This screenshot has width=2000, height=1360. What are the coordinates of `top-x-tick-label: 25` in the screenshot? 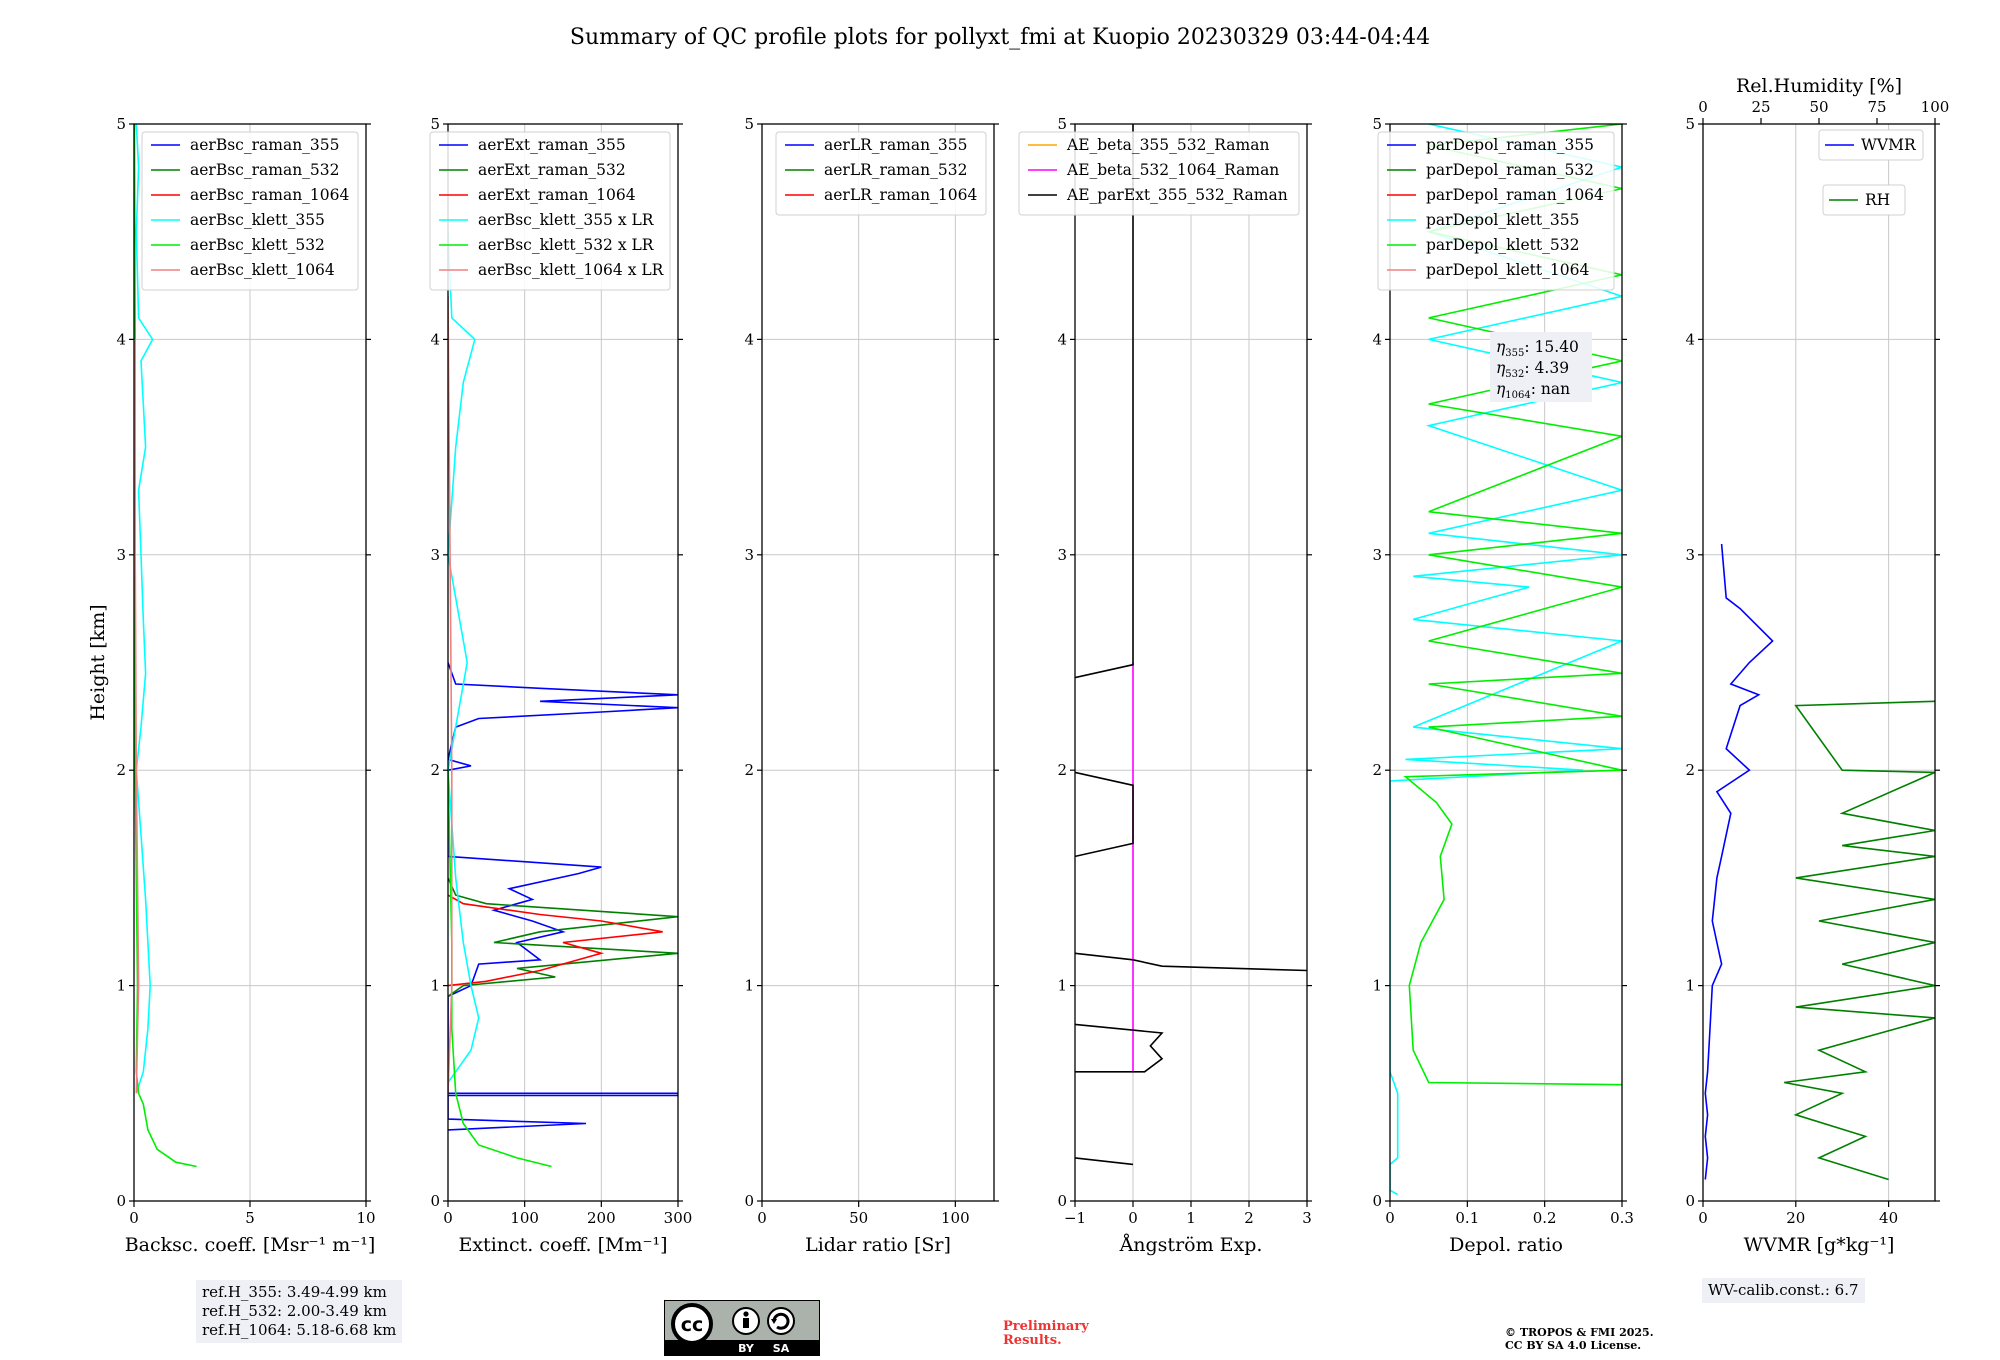 It's located at (1760, 107).